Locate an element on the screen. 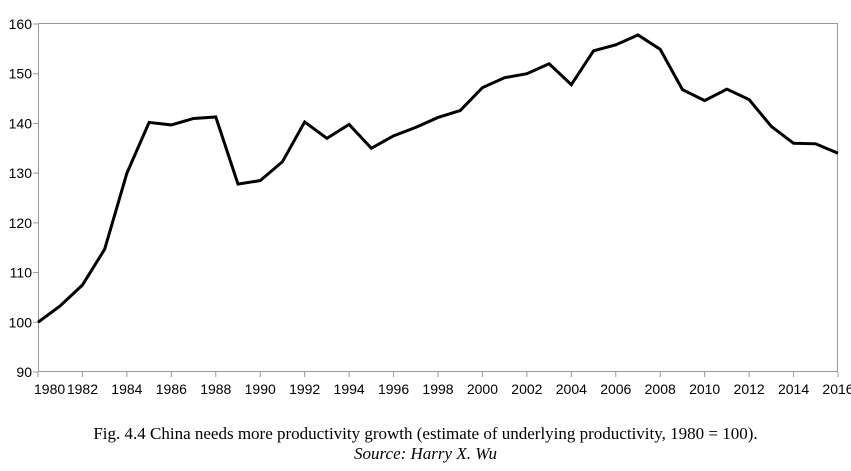 The height and width of the screenshot is (471, 851). x-tick-label: 2002 is located at coordinates (526, 389).